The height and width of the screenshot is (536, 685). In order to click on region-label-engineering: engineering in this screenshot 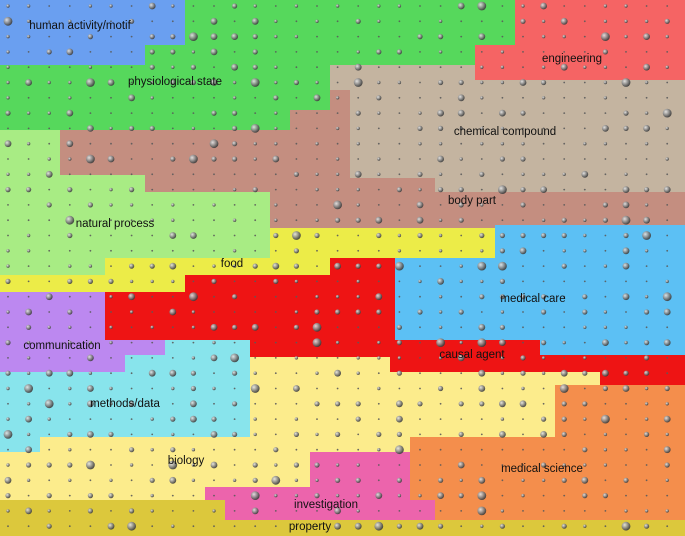, I will do `click(572, 59)`.